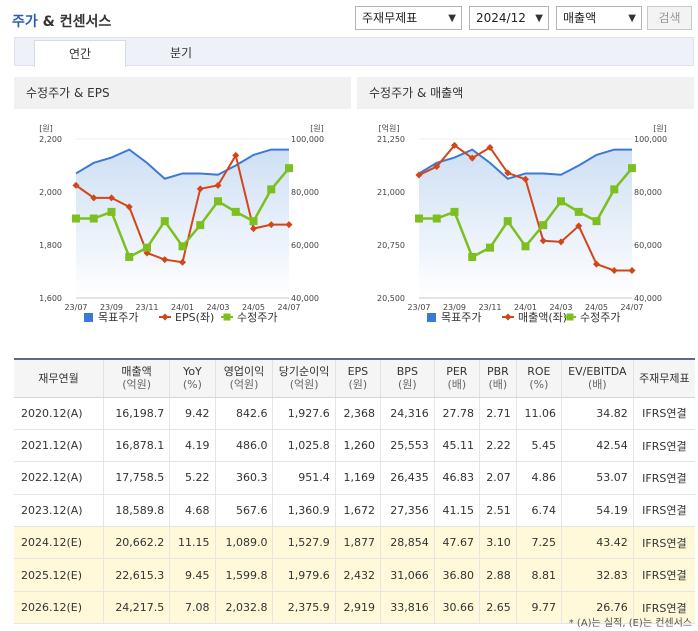 This screenshot has height=631, width=698. I want to click on item-select-value: 매출액, so click(580, 18).